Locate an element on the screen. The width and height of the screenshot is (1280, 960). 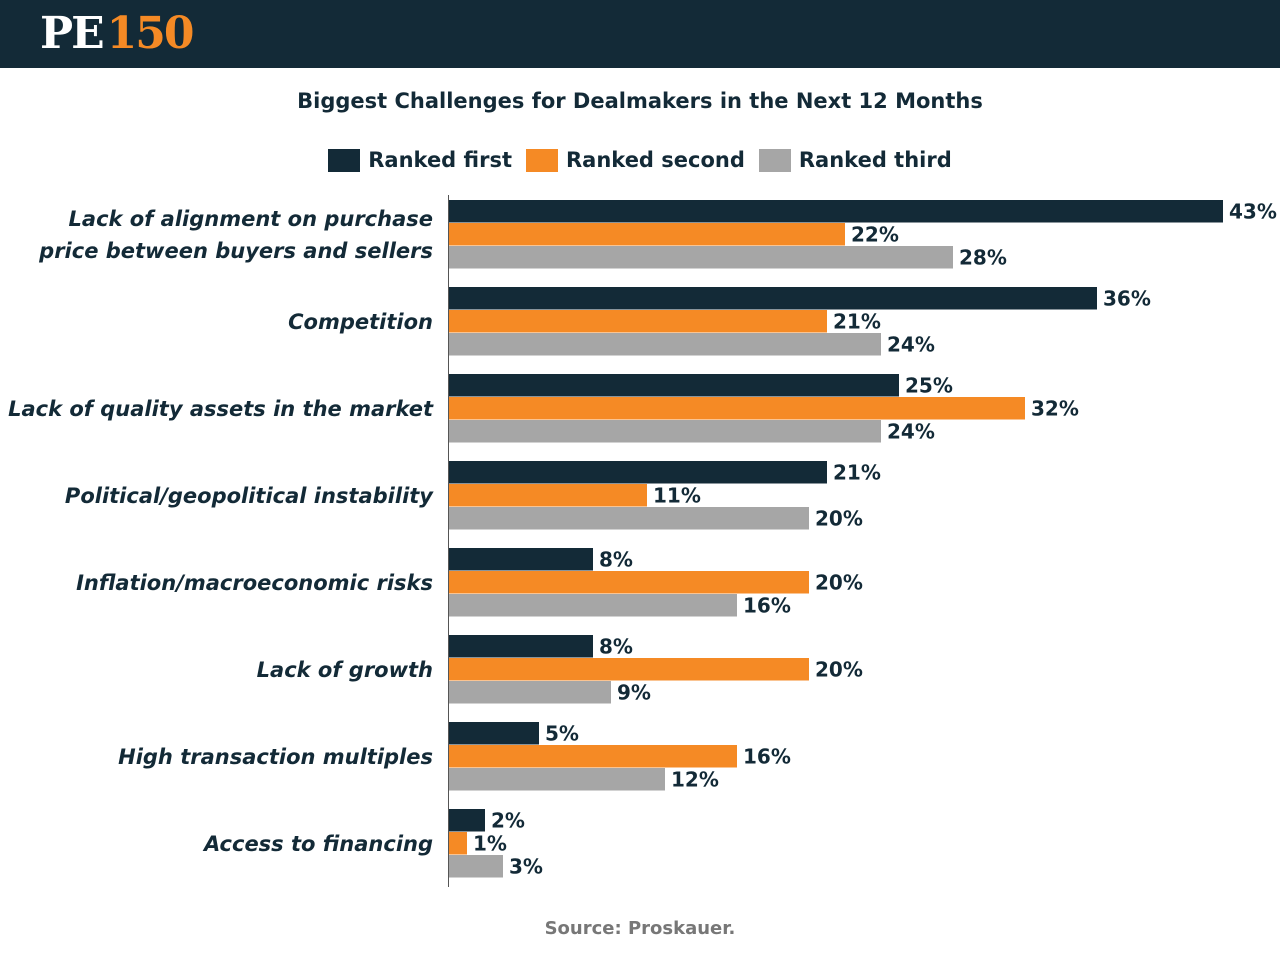
data-label: 9% is located at coordinates (634, 692).